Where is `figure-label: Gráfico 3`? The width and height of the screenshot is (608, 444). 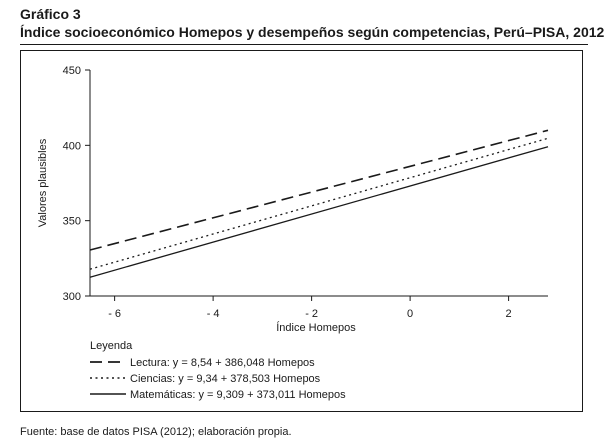
figure-label: Gráfico 3 is located at coordinates (50, 14).